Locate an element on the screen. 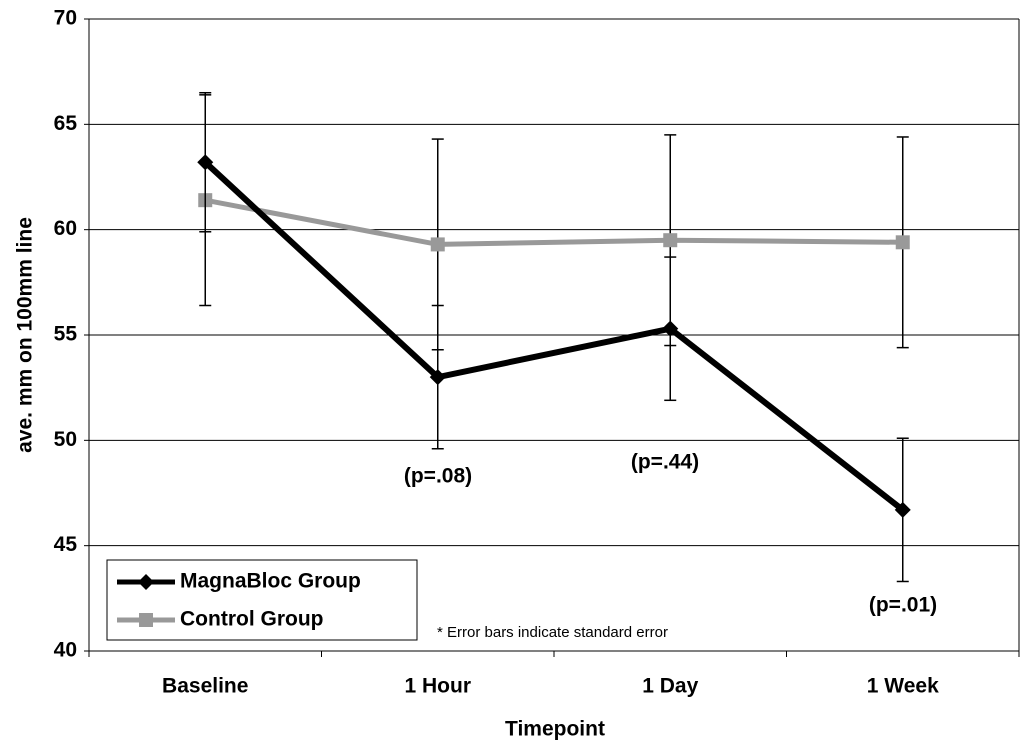 The width and height of the screenshot is (1025, 745). y-axis-label: ave. mm on 100mm line is located at coordinates (25, 335).